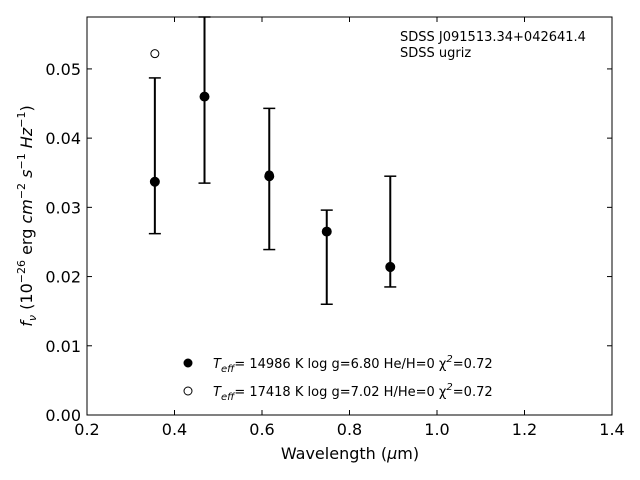 The image size is (640, 480). What do you see at coordinates (63, 138) in the screenshot?
I see `y-tick-label: 0.04` at bounding box center [63, 138].